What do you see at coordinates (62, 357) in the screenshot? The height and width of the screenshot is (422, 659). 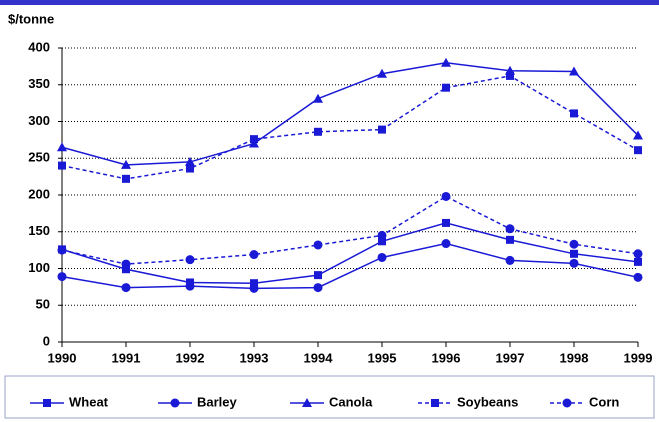 I see `x-tick-label: 1990` at bounding box center [62, 357].